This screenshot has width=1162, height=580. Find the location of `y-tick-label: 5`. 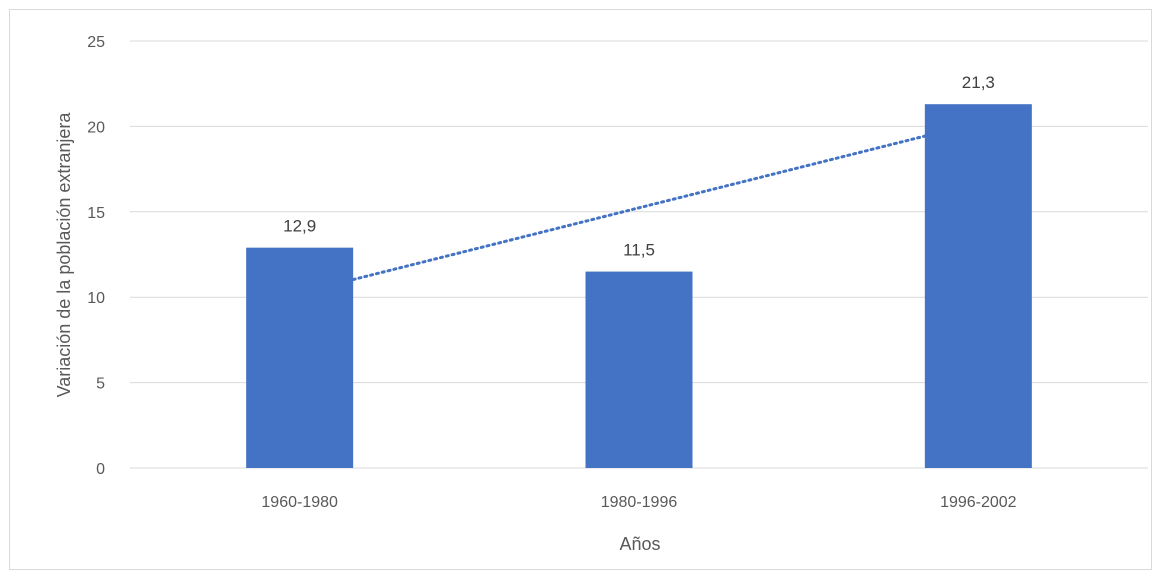

y-tick-label: 5 is located at coordinates (100, 384).